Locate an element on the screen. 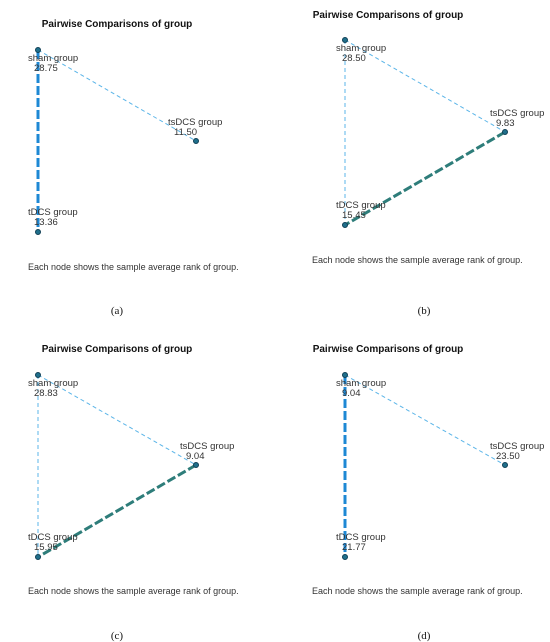  node-label: tDCS group 13.36 is located at coordinates (53, 218).